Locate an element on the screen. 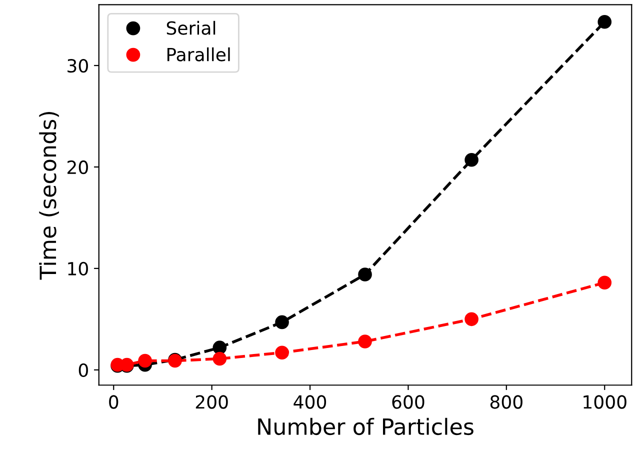  y-axis-title: Time (seconds) is located at coordinates (49, 196).